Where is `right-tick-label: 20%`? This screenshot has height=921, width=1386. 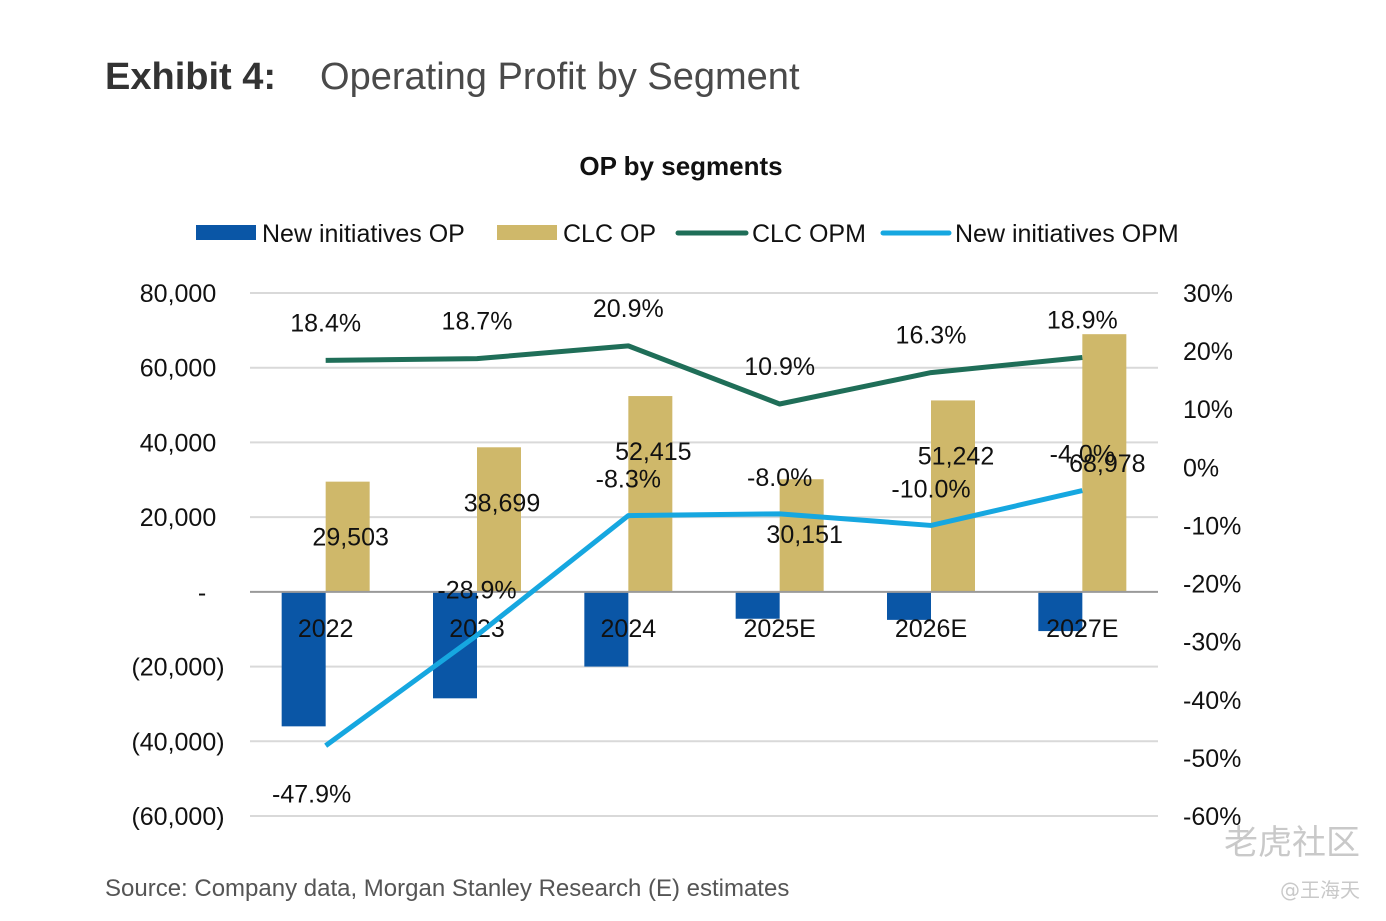 right-tick-label: 20% is located at coordinates (1208, 352).